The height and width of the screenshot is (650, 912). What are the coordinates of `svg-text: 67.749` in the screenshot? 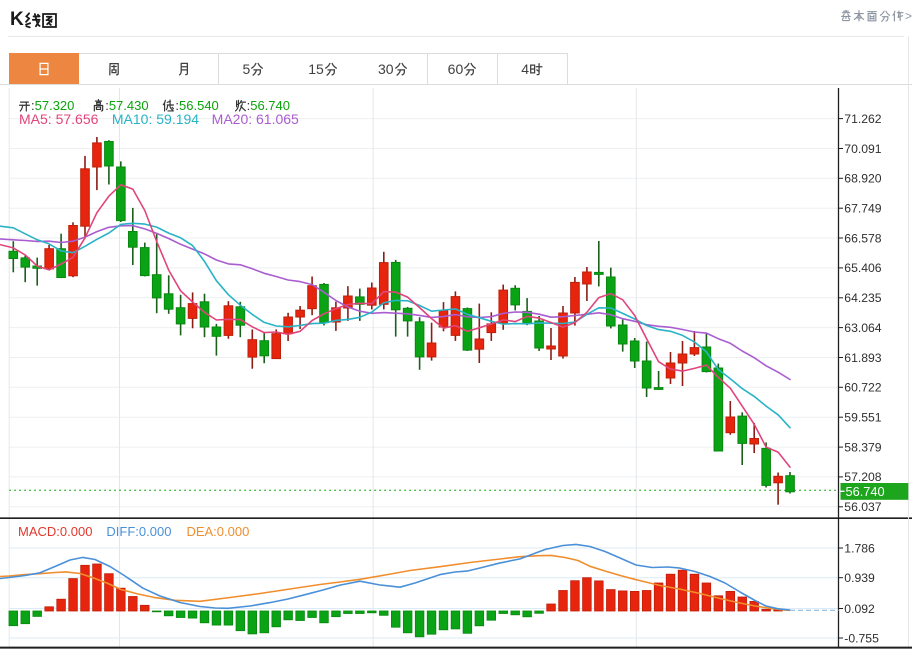 It's located at (862, 209).